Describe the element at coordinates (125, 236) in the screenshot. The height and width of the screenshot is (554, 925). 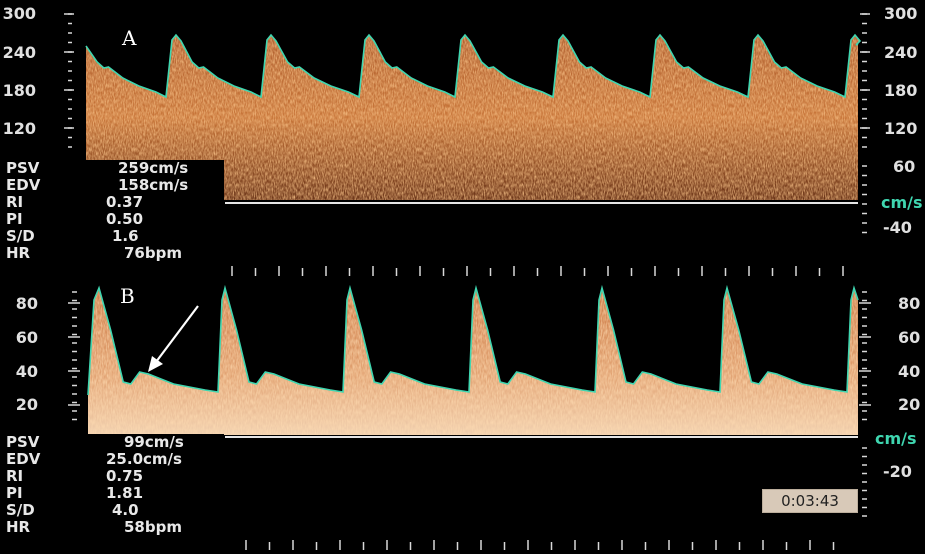
I see `measurement-value: 1.6` at that location.